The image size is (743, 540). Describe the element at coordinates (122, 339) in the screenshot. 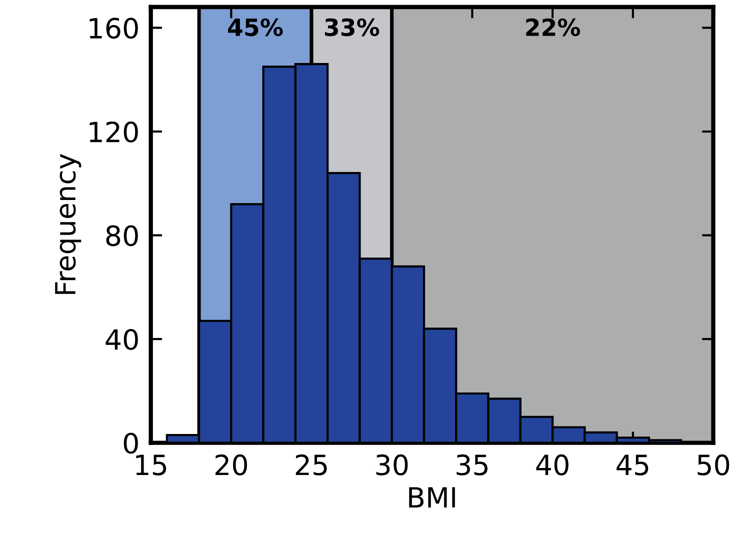

I see `y-tick-label: 40` at that location.